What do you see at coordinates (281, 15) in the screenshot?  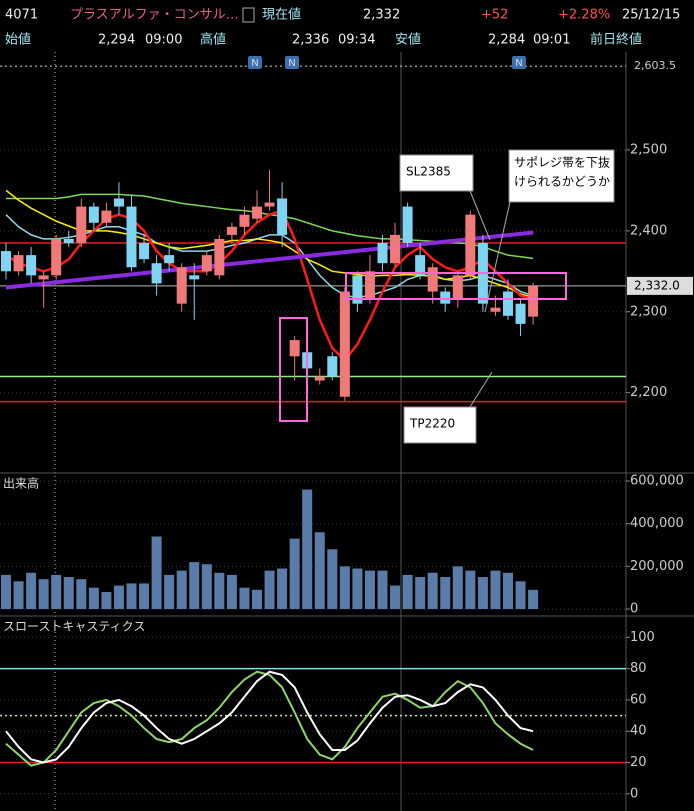 I see `current-label: 現在値` at bounding box center [281, 15].